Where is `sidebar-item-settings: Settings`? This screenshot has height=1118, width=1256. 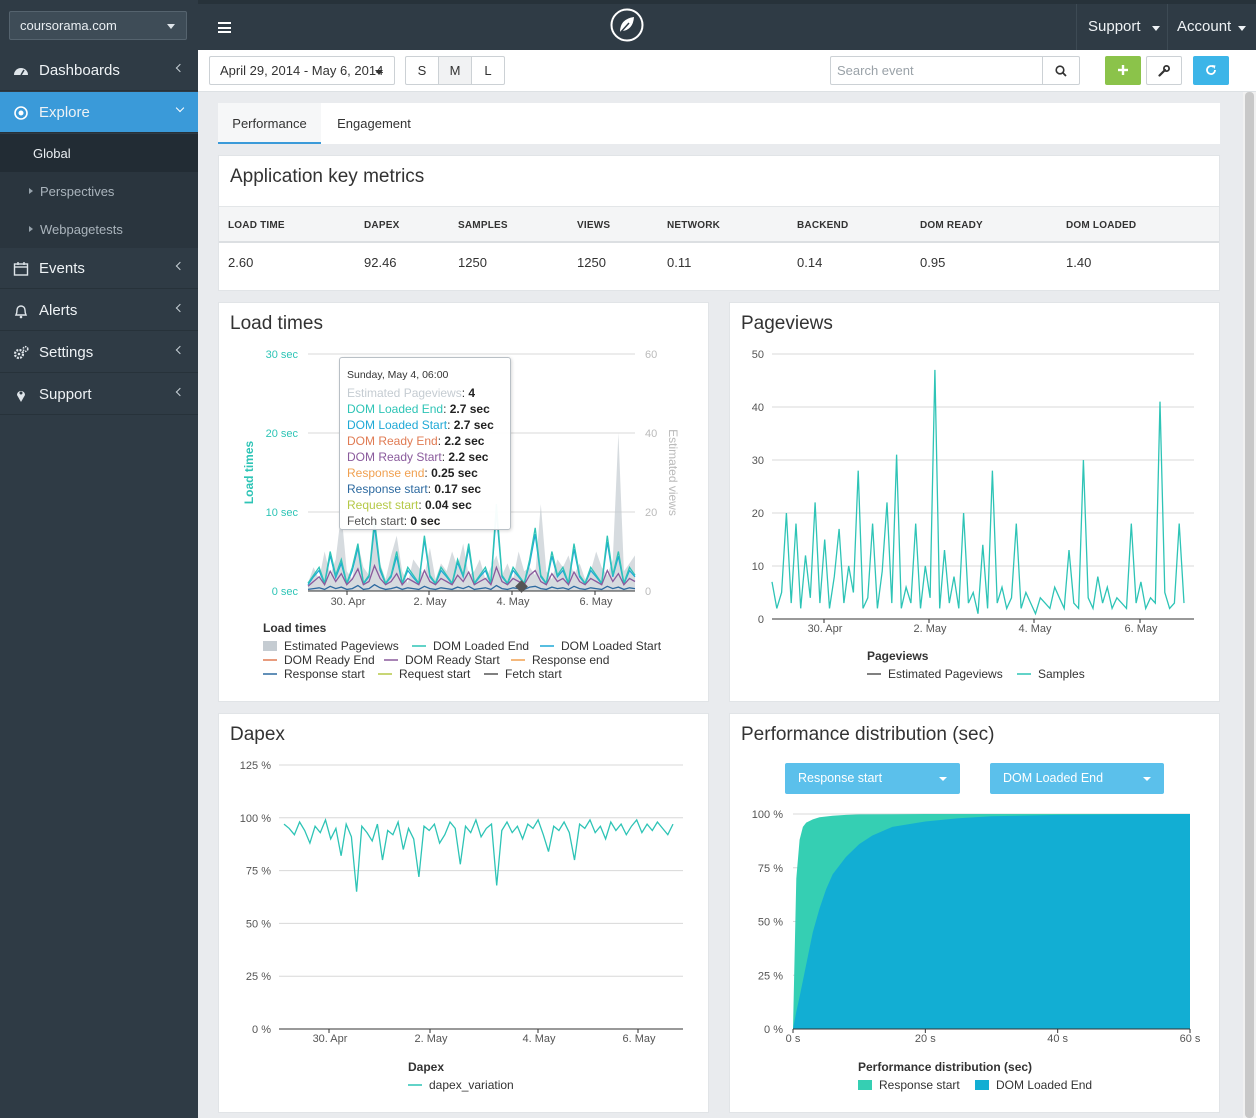 sidebar-item-settings: Settings is located at coordinates (99, 352).